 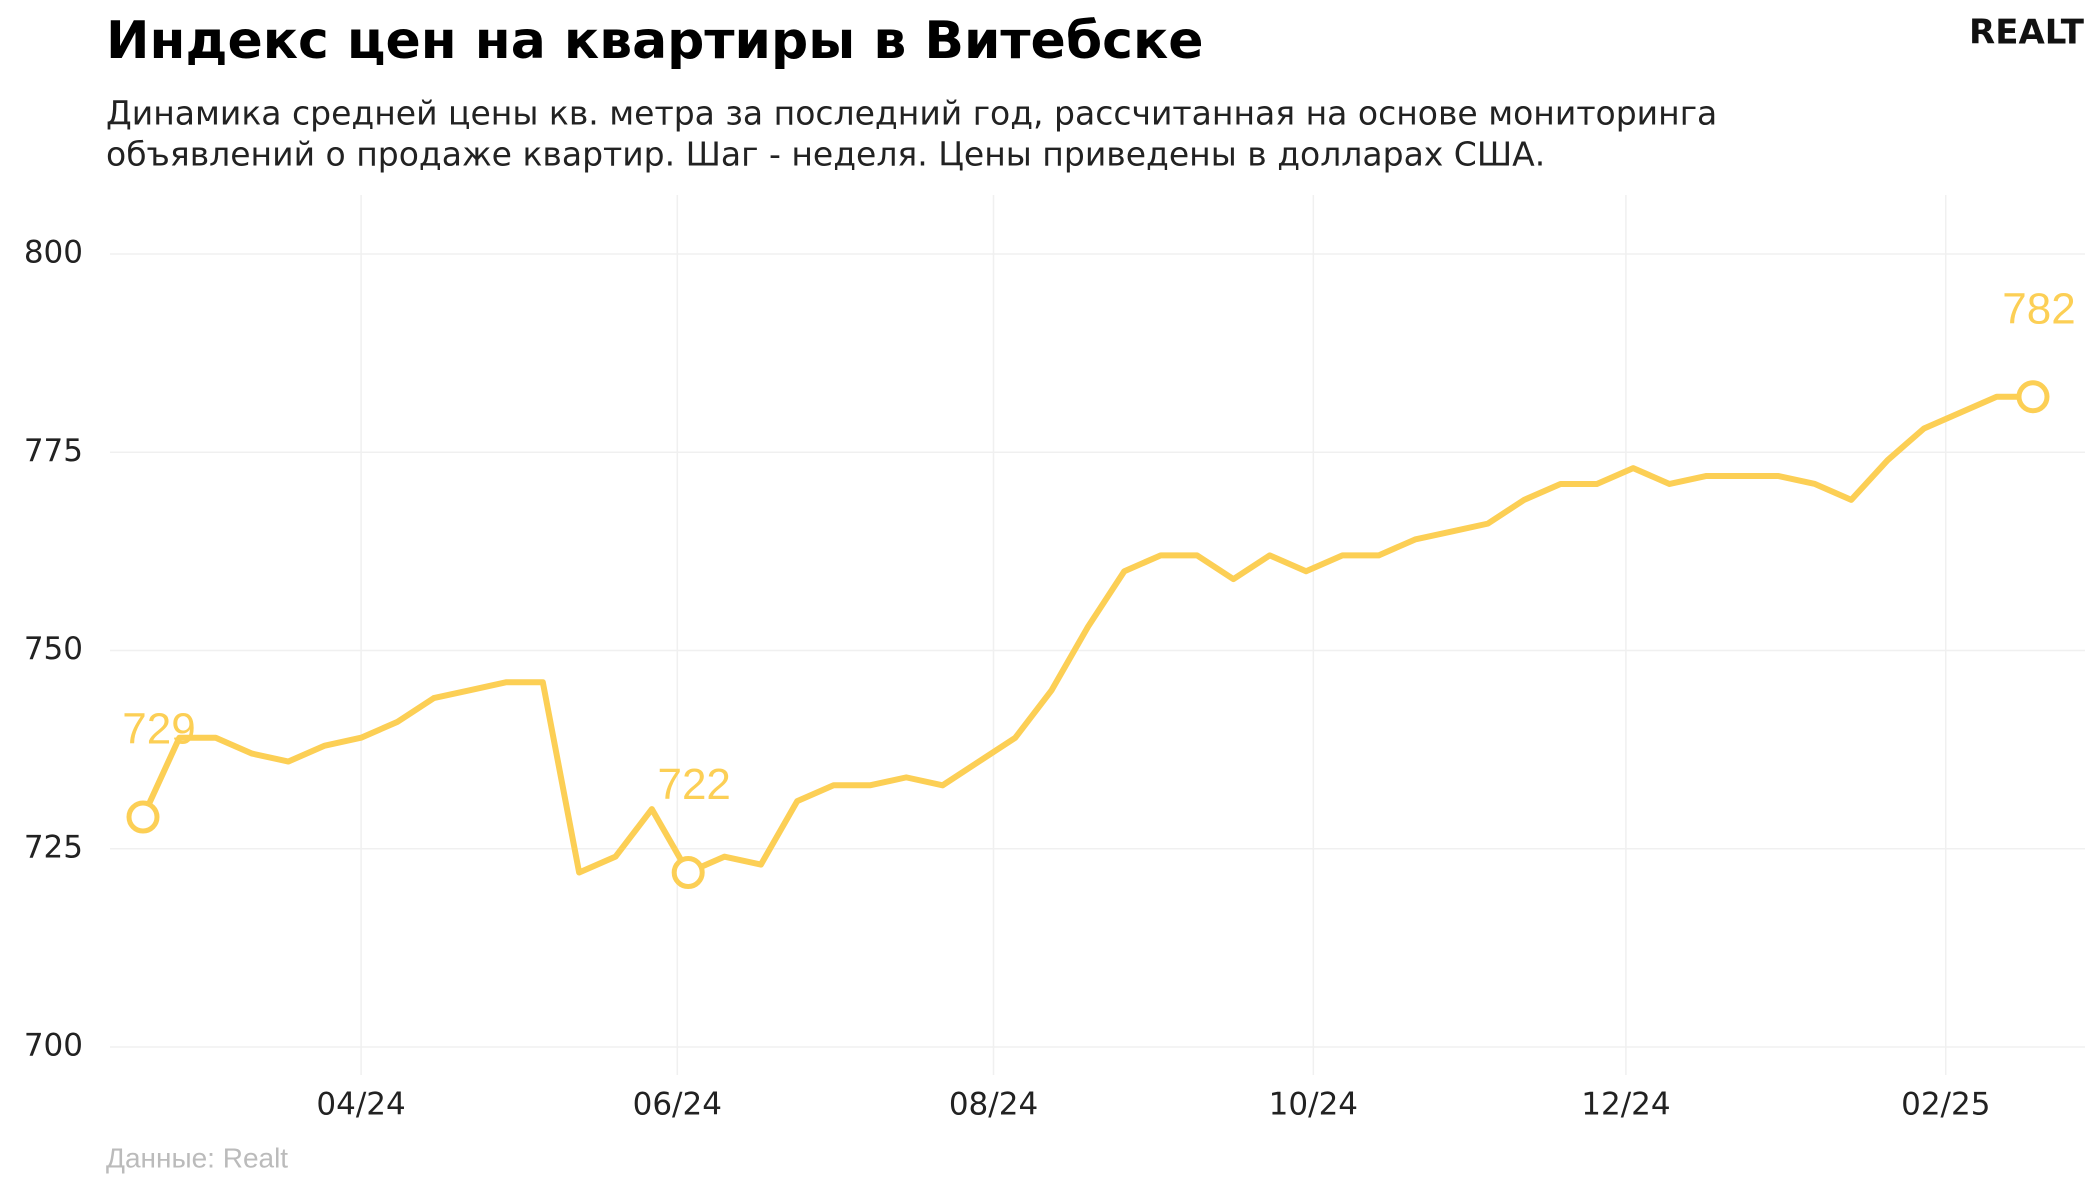 What do you see at coordinates (197, 1157) in the screenshot?
I see `source: Данные: Realt` at bounding box center [197, 1157].